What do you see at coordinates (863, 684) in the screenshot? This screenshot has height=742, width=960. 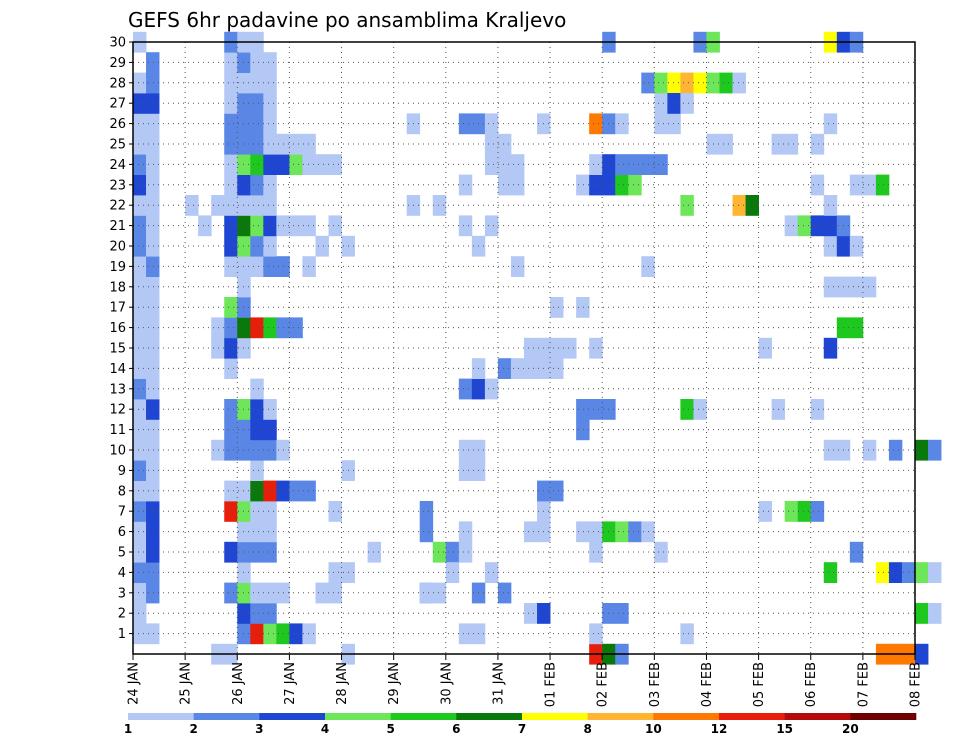 I see `x-tick-label: 07 FEB` at bounding box center [863, 684].